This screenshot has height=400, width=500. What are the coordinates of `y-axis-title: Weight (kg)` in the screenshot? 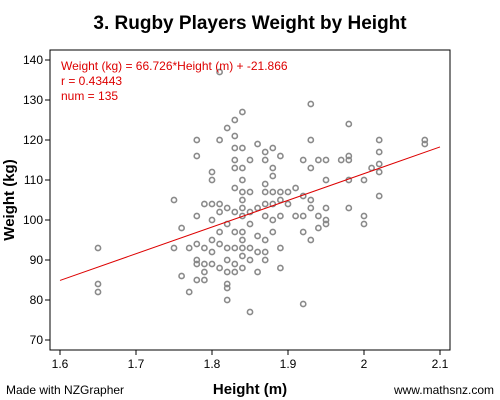 It's located at (9, 199).